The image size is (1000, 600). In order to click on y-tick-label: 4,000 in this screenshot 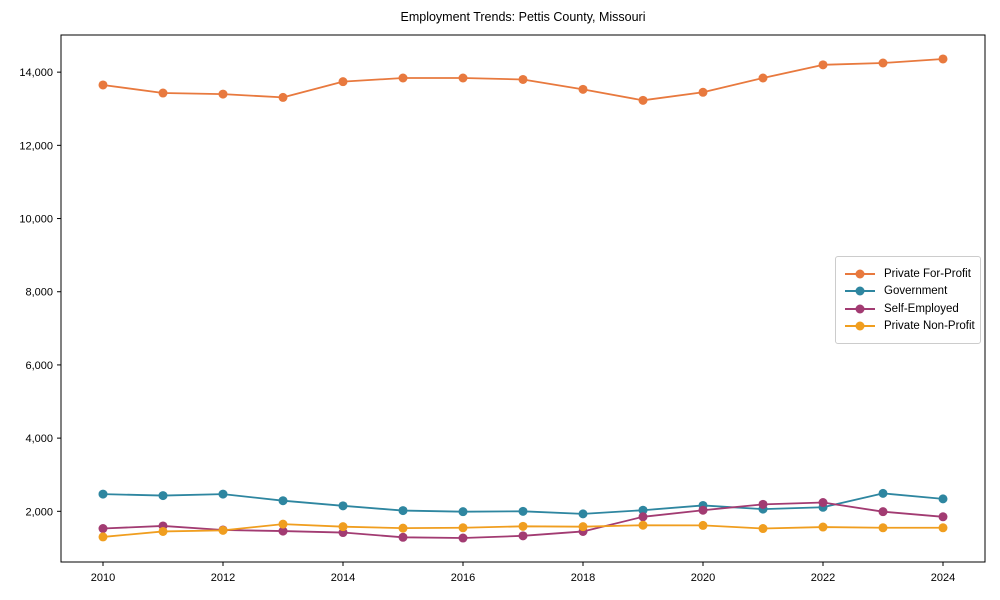, I will do `click(39, 439)`.